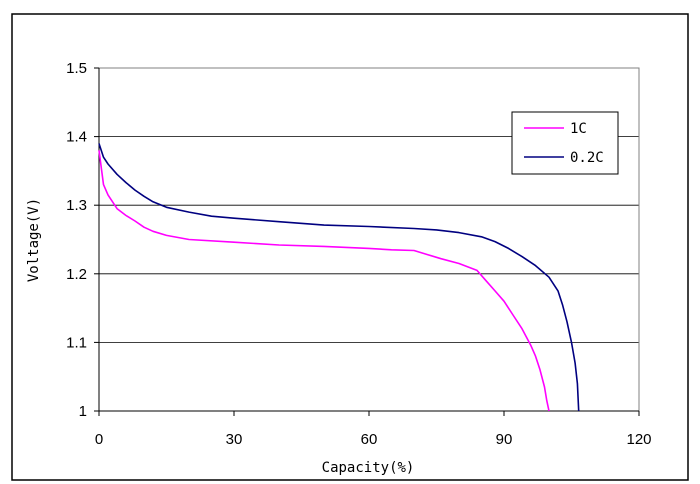 The image size is (700, 484). I want to click on y-tick-label-2: 1.2, so click(76, 274).